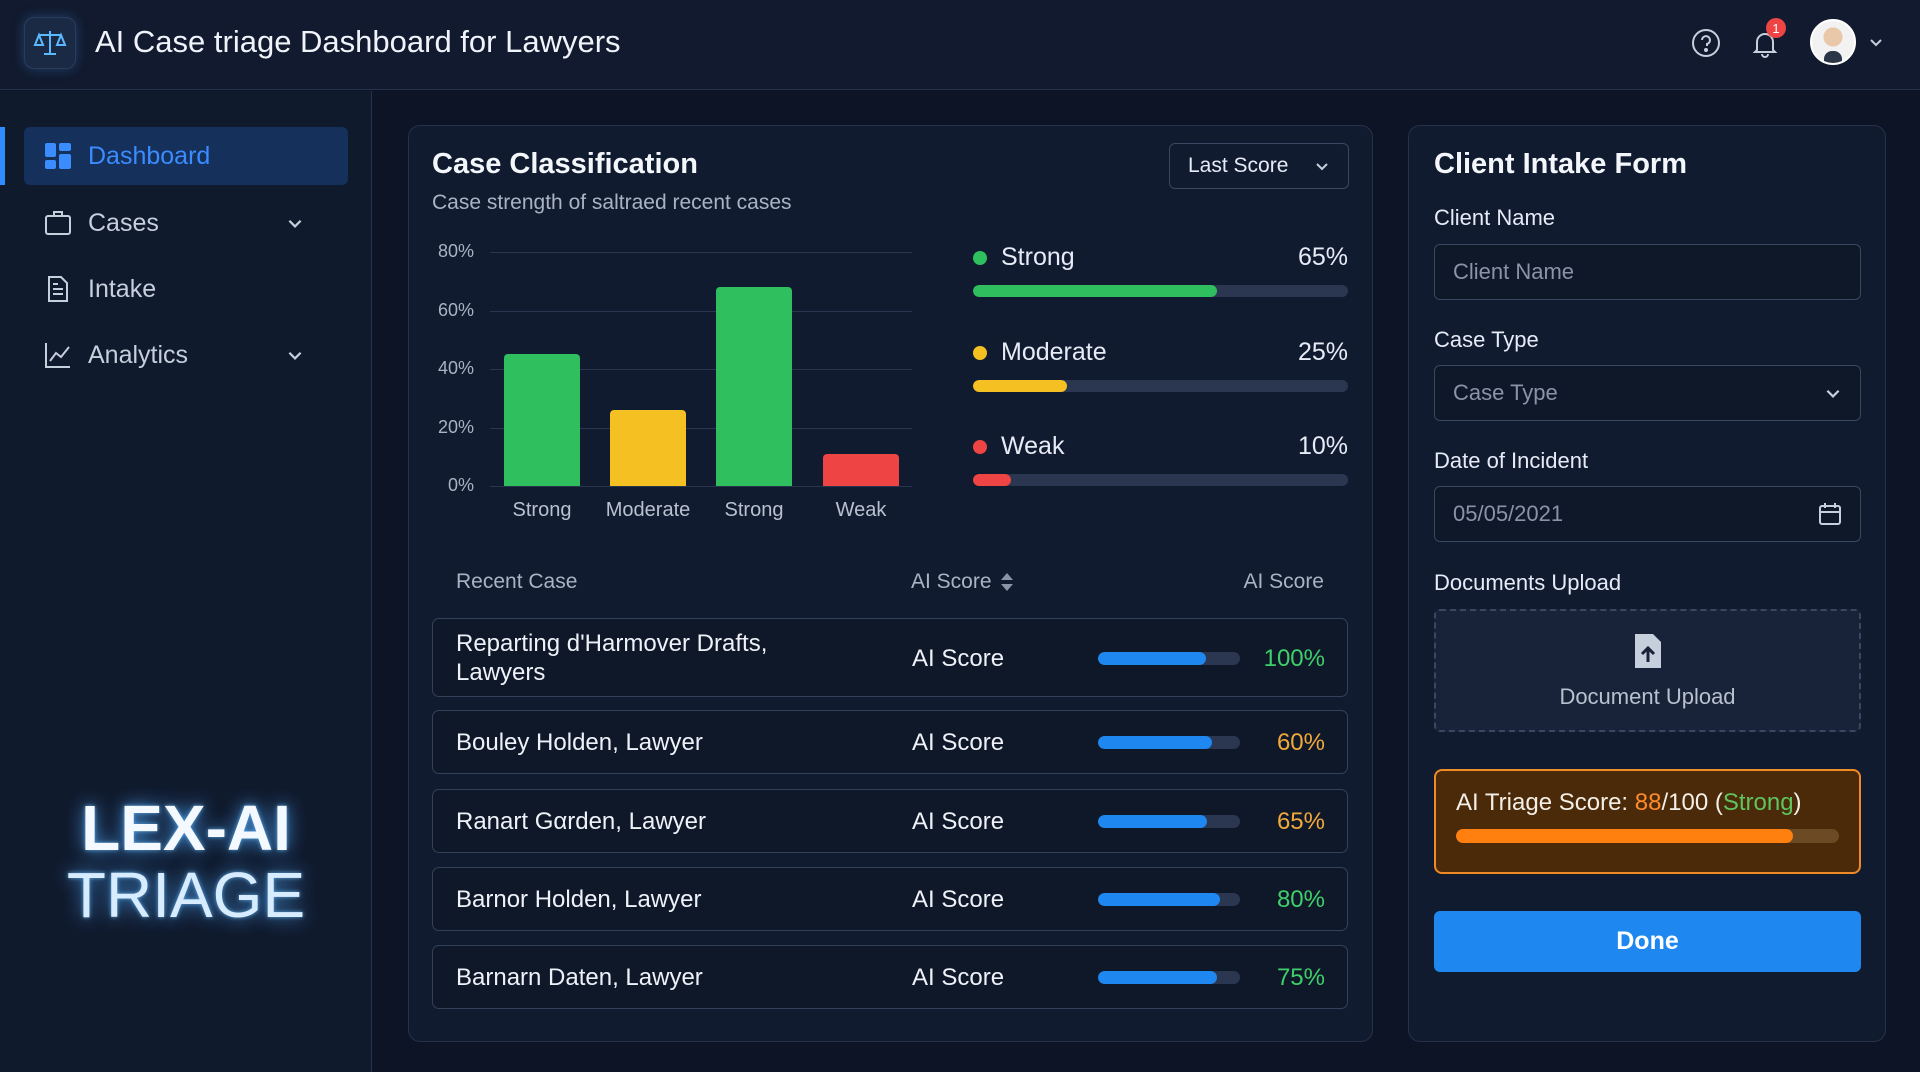 The width and height of the screenshot is (1920, 1072). I want to click on sidebar-item-cases: Cases, so click(186, 223).